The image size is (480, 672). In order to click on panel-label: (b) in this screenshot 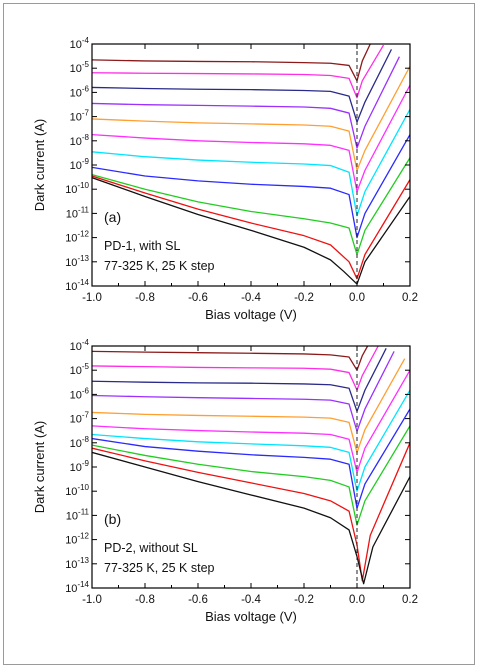, I will do `click(112, 519)`.